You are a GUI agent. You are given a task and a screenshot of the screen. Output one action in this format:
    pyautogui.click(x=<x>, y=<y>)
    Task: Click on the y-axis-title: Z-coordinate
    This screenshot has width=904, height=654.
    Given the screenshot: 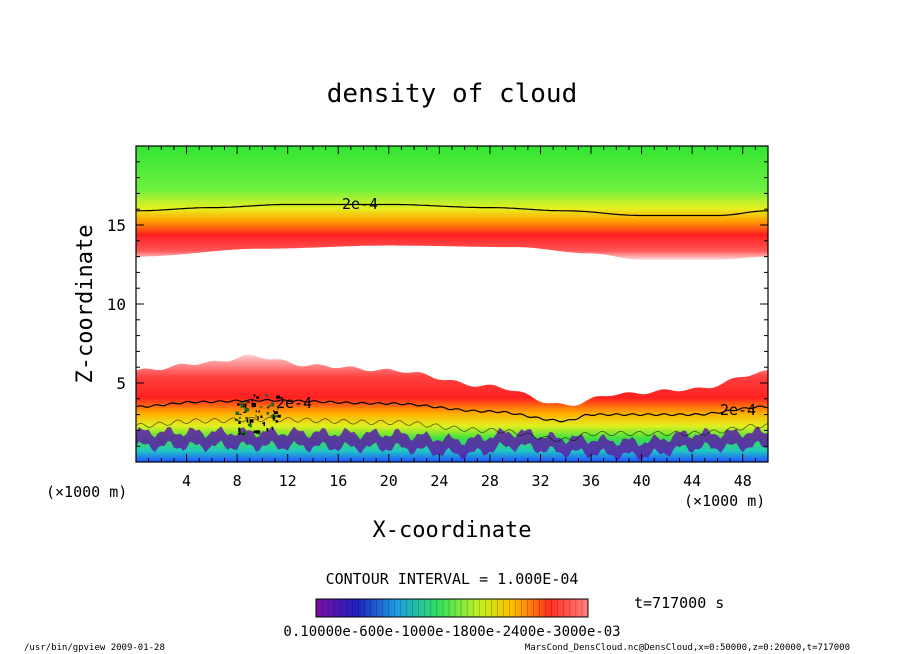 What is the action you would take?
    pyautogui.click(x=85, y=304)
    